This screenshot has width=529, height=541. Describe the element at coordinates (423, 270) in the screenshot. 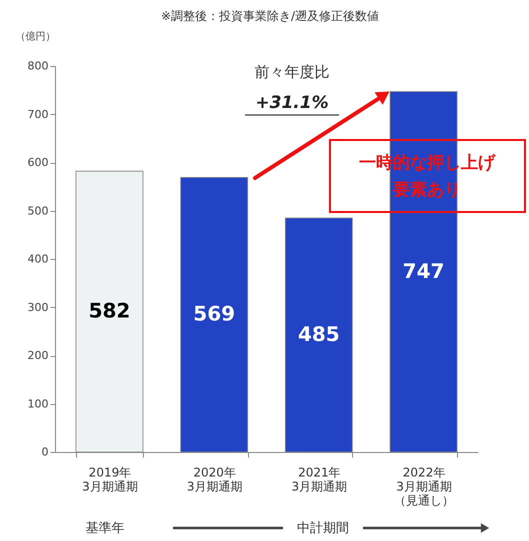

I see `data-label: 747` at that location.